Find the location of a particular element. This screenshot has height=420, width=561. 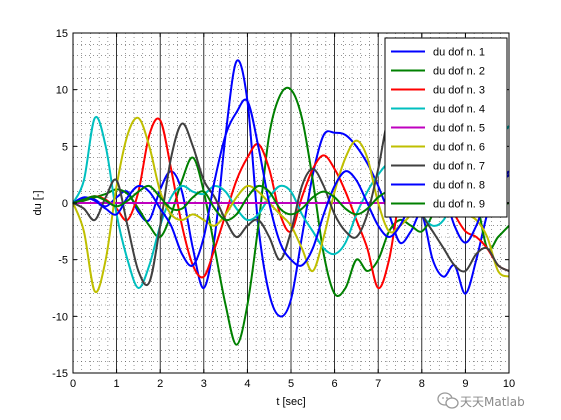

x-tick-label: 1 is located at coordinates (117, 384).